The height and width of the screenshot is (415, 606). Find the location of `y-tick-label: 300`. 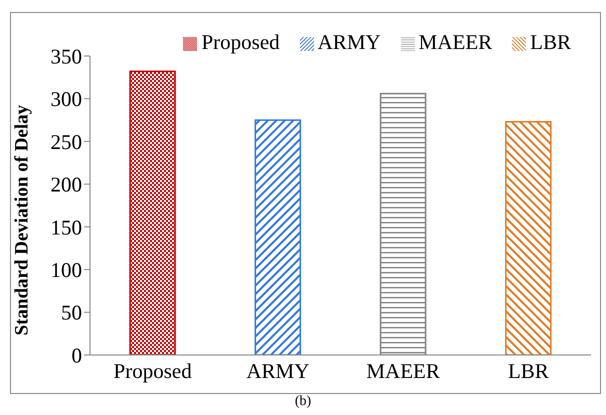

y-tick-label: 300 is located at coordinates (66, 99).